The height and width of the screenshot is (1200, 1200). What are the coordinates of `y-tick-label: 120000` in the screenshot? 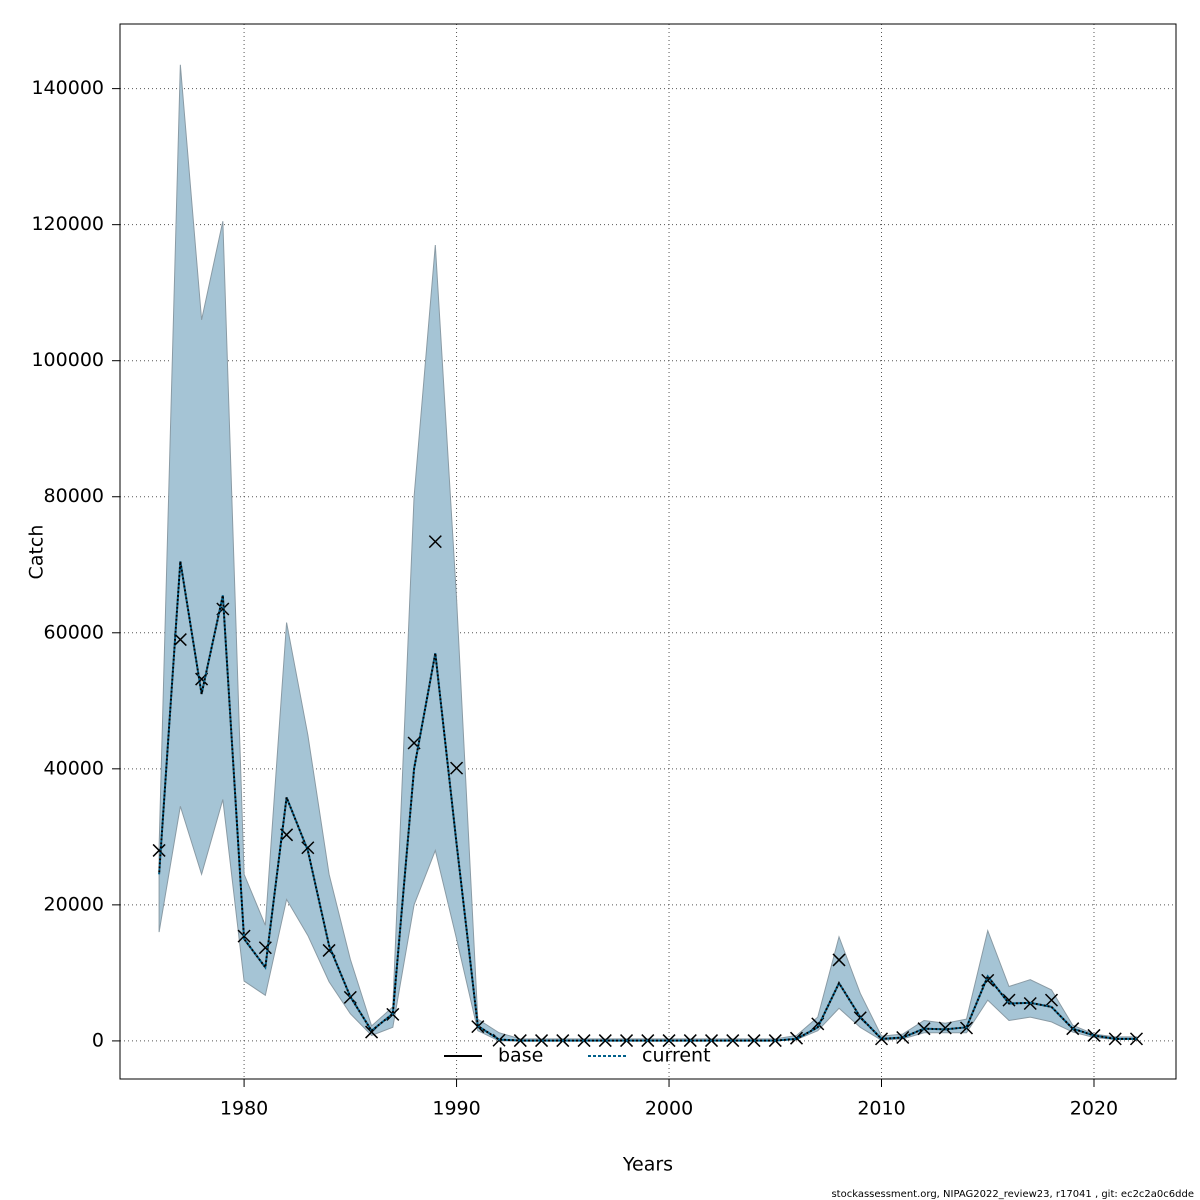 It's located at (67, 224).